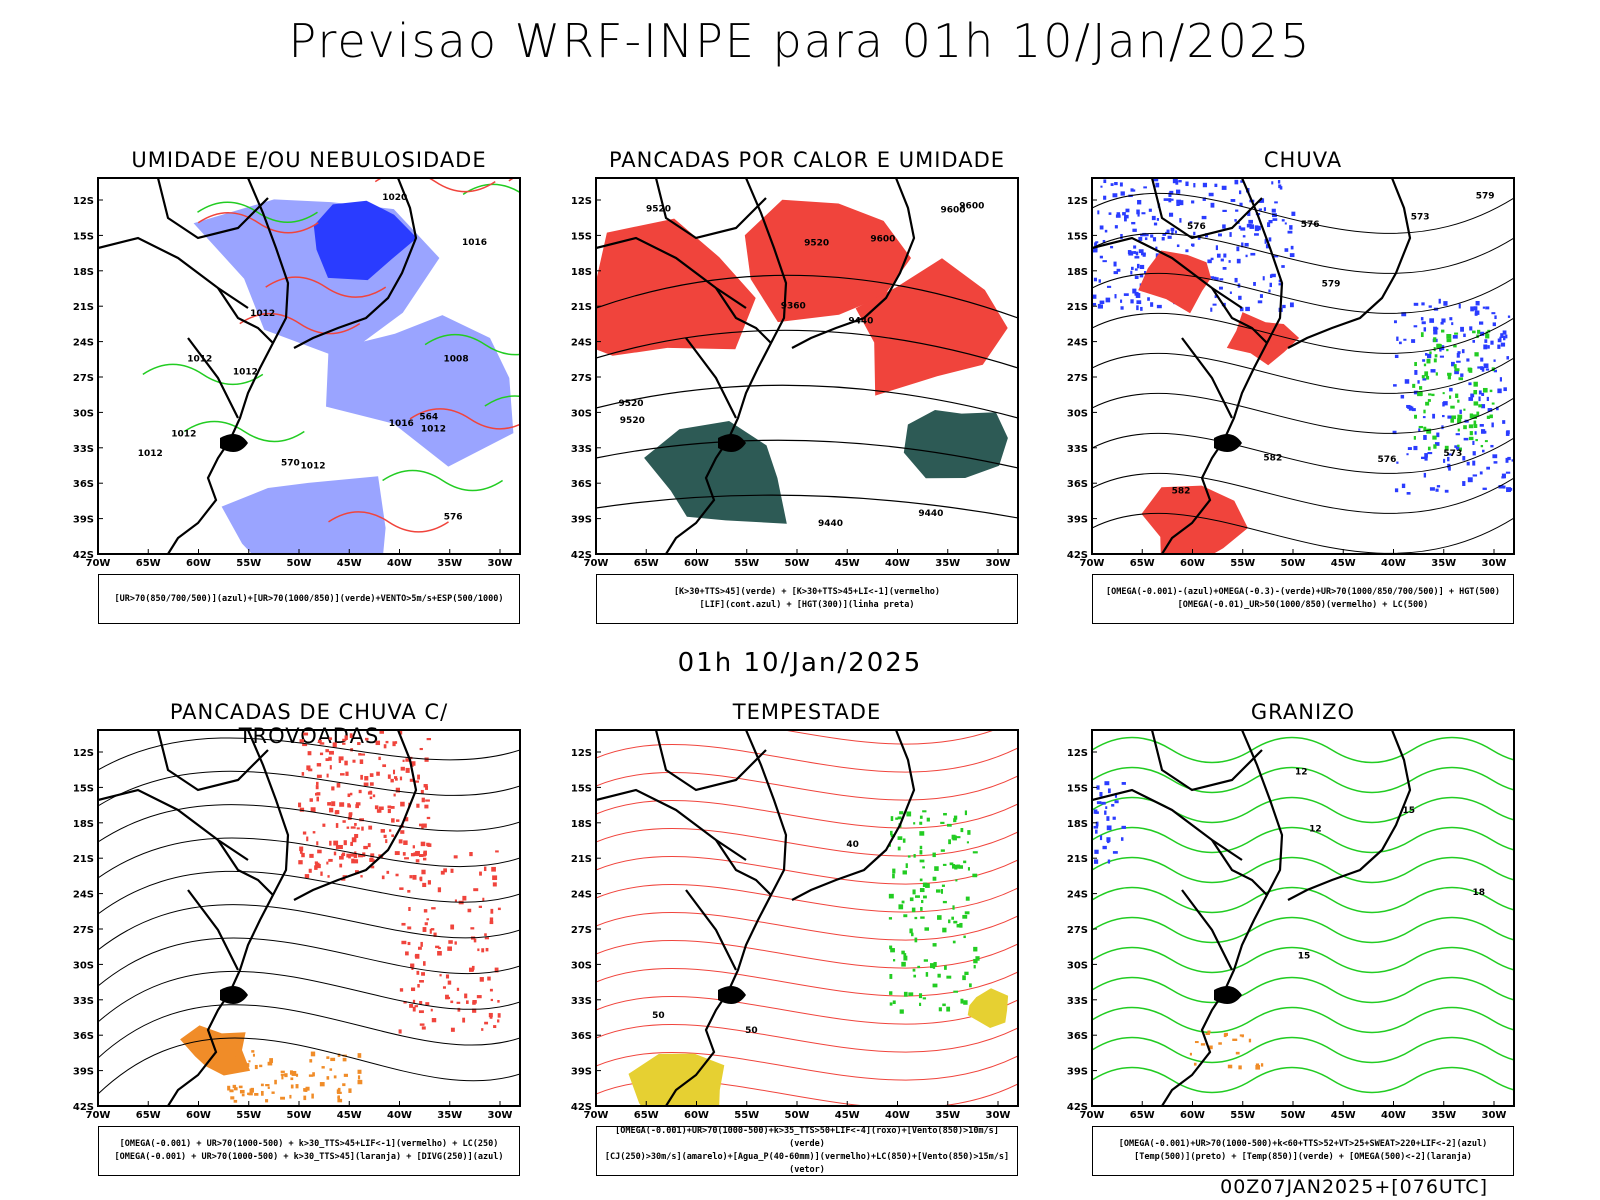  I want to click on lon-tick-label: 65W, so click(646, 563).